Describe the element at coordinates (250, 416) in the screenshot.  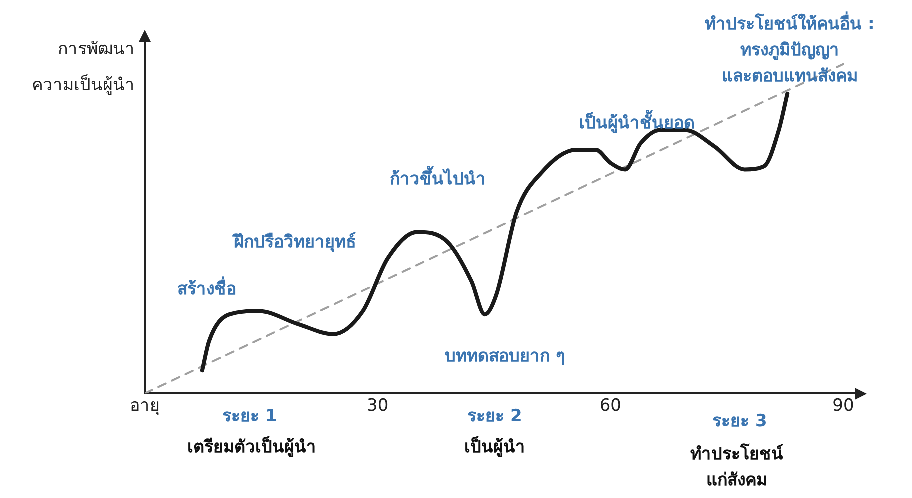
I see `text: ระยะ 1` at that location.